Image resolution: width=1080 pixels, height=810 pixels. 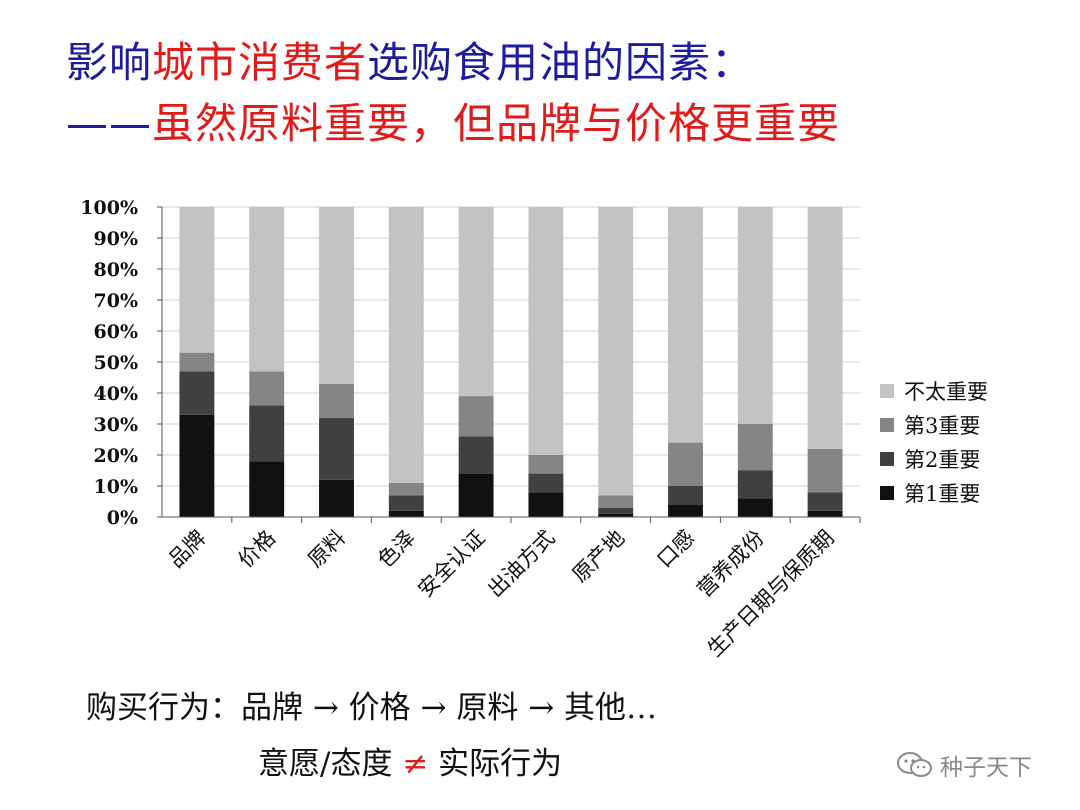 What do you see at coordinates (521, 564) in the screenshot?
I see `x-tick-label: 出油方式` at bounding box center [521, 564].